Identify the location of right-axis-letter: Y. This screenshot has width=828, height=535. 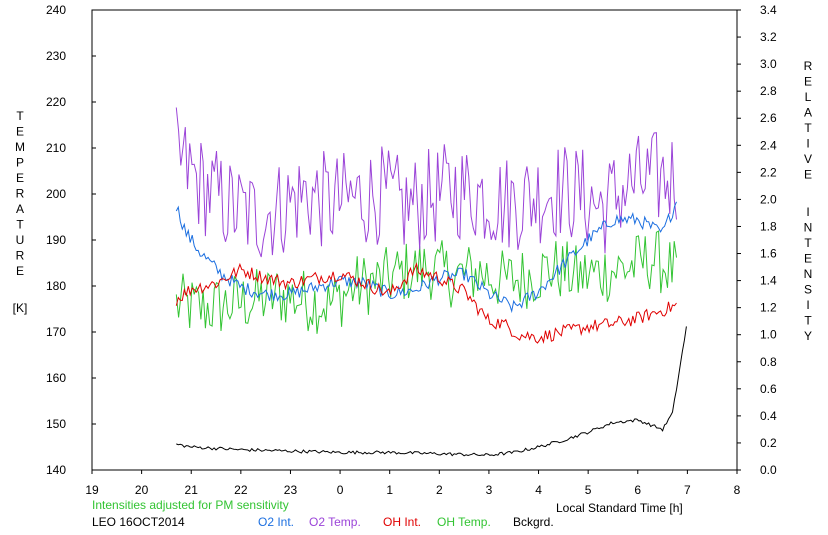
(808, 336).